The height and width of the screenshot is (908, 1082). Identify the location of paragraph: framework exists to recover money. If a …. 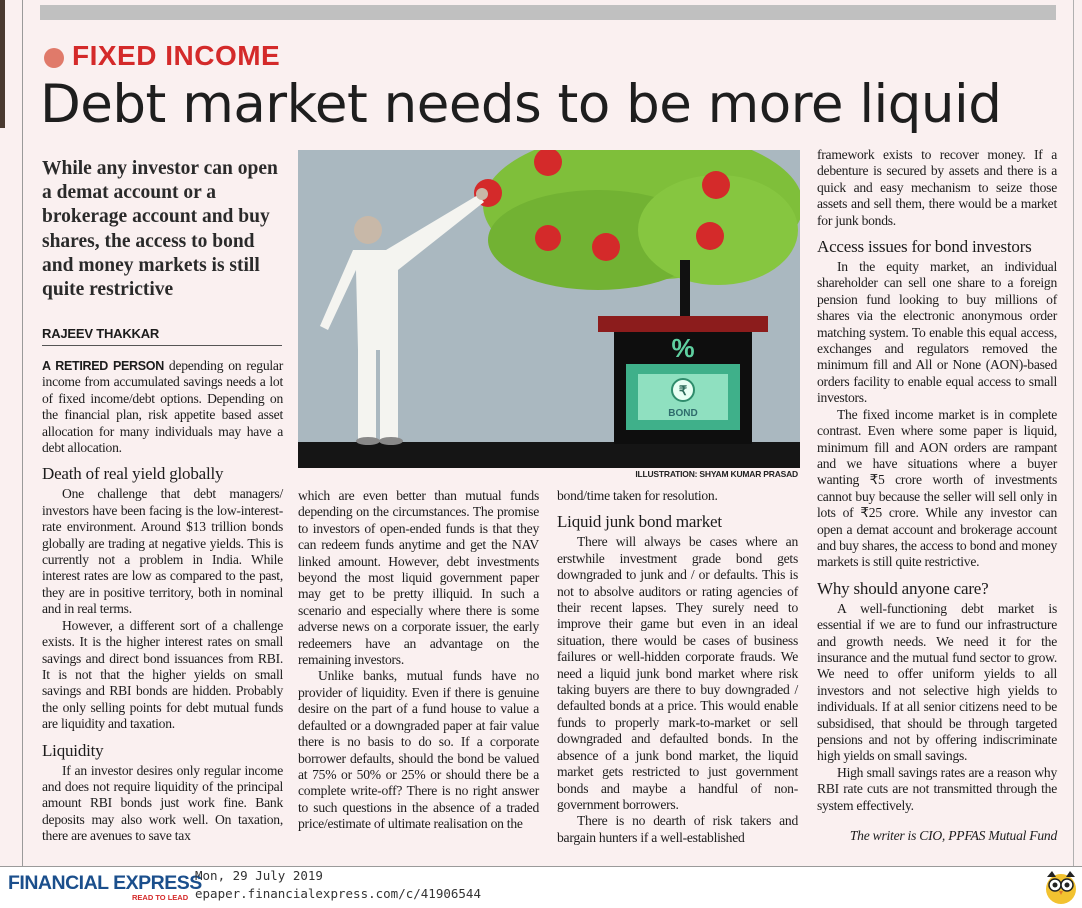
(937, 187).